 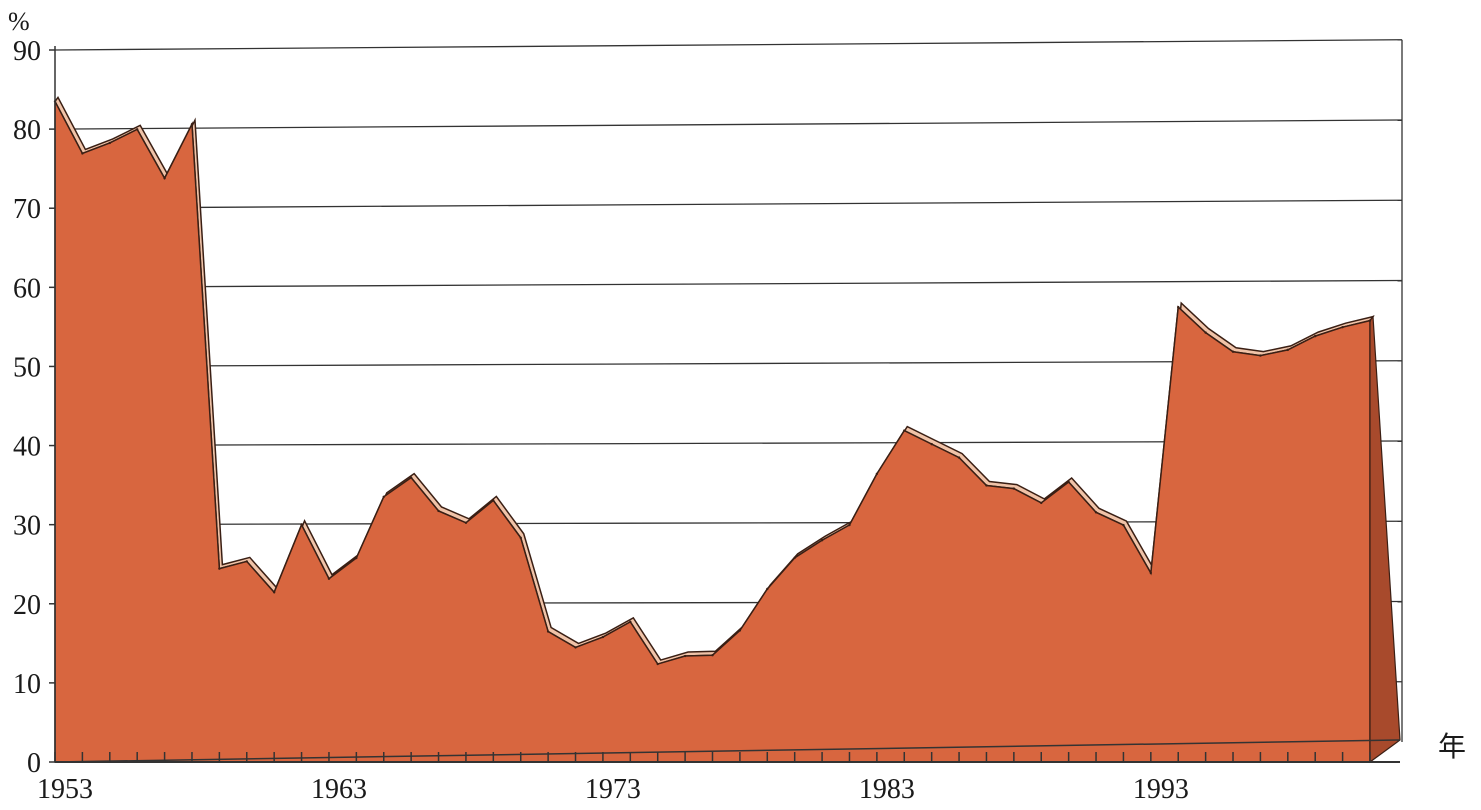 I want to click on data-point-1979, so click(x=767, y=589).